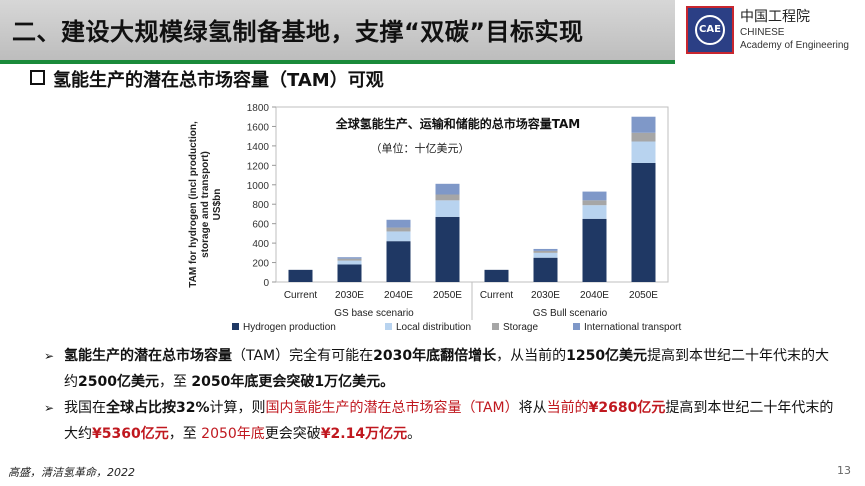 This screenshot has height=486, width=865. I want to click on bullet-1-run: ，从当前的, so click(531, 356).